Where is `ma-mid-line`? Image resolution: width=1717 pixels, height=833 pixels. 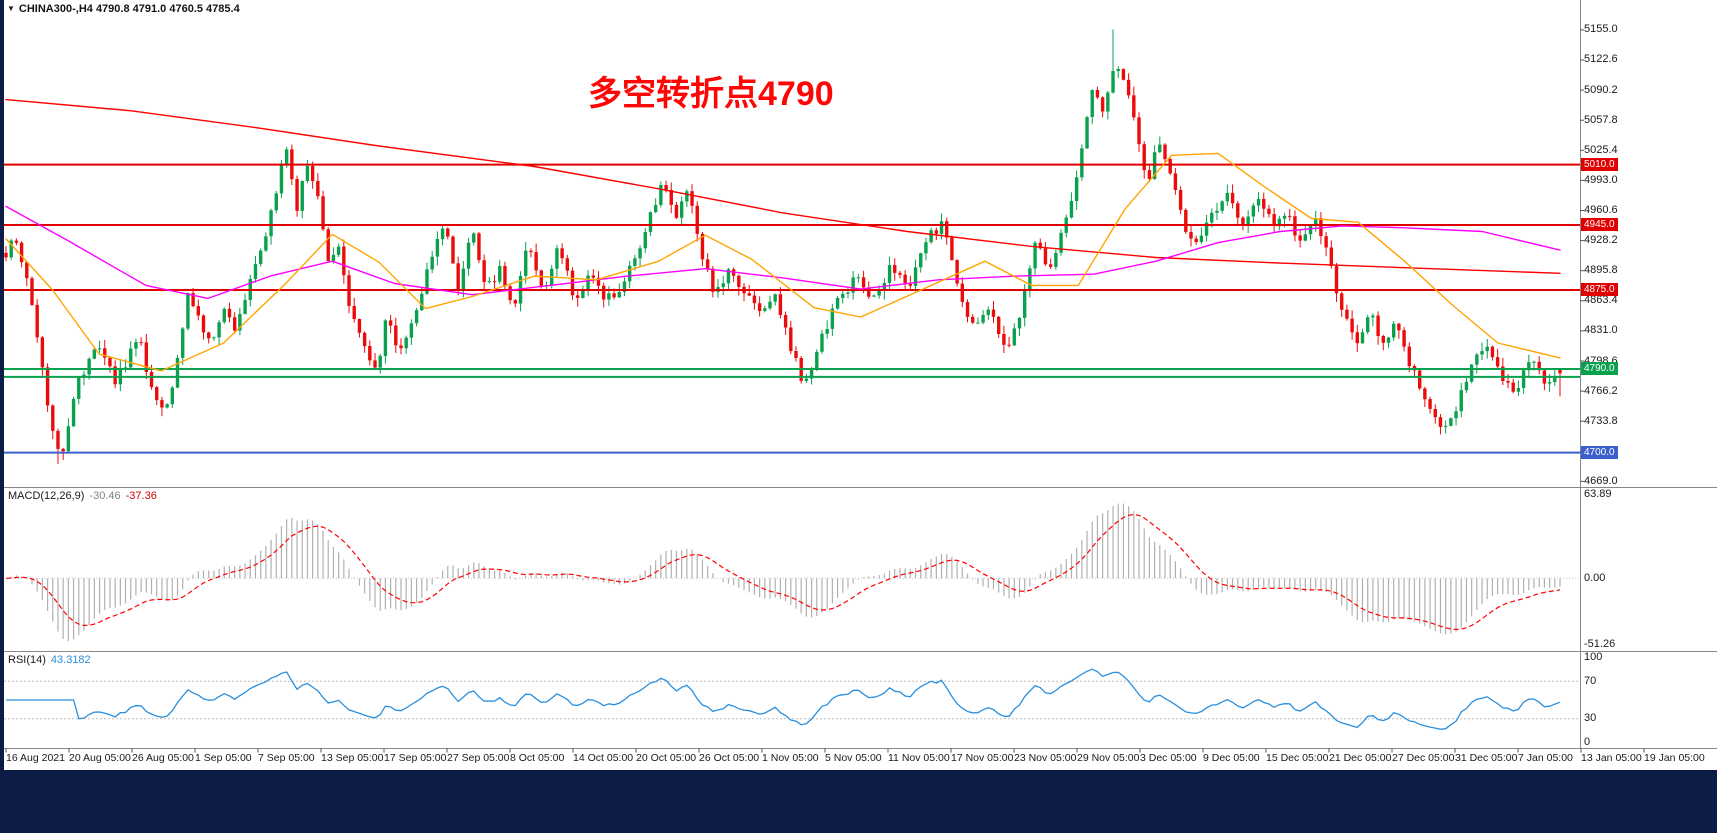 ma-mid-line is located at coordinates (783, 252).